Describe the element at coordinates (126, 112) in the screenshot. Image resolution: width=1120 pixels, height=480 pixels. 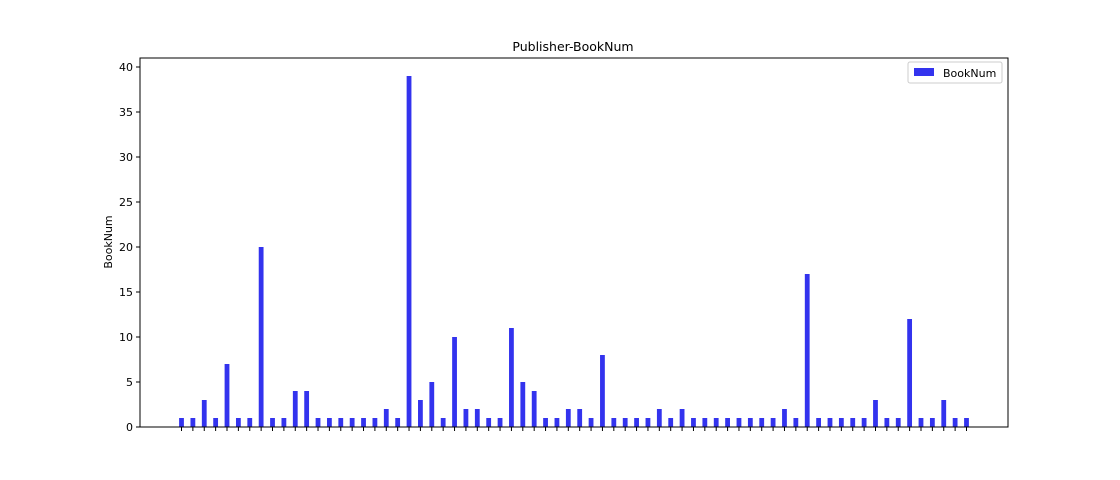
I see `y-tick-label: 35` at that location.